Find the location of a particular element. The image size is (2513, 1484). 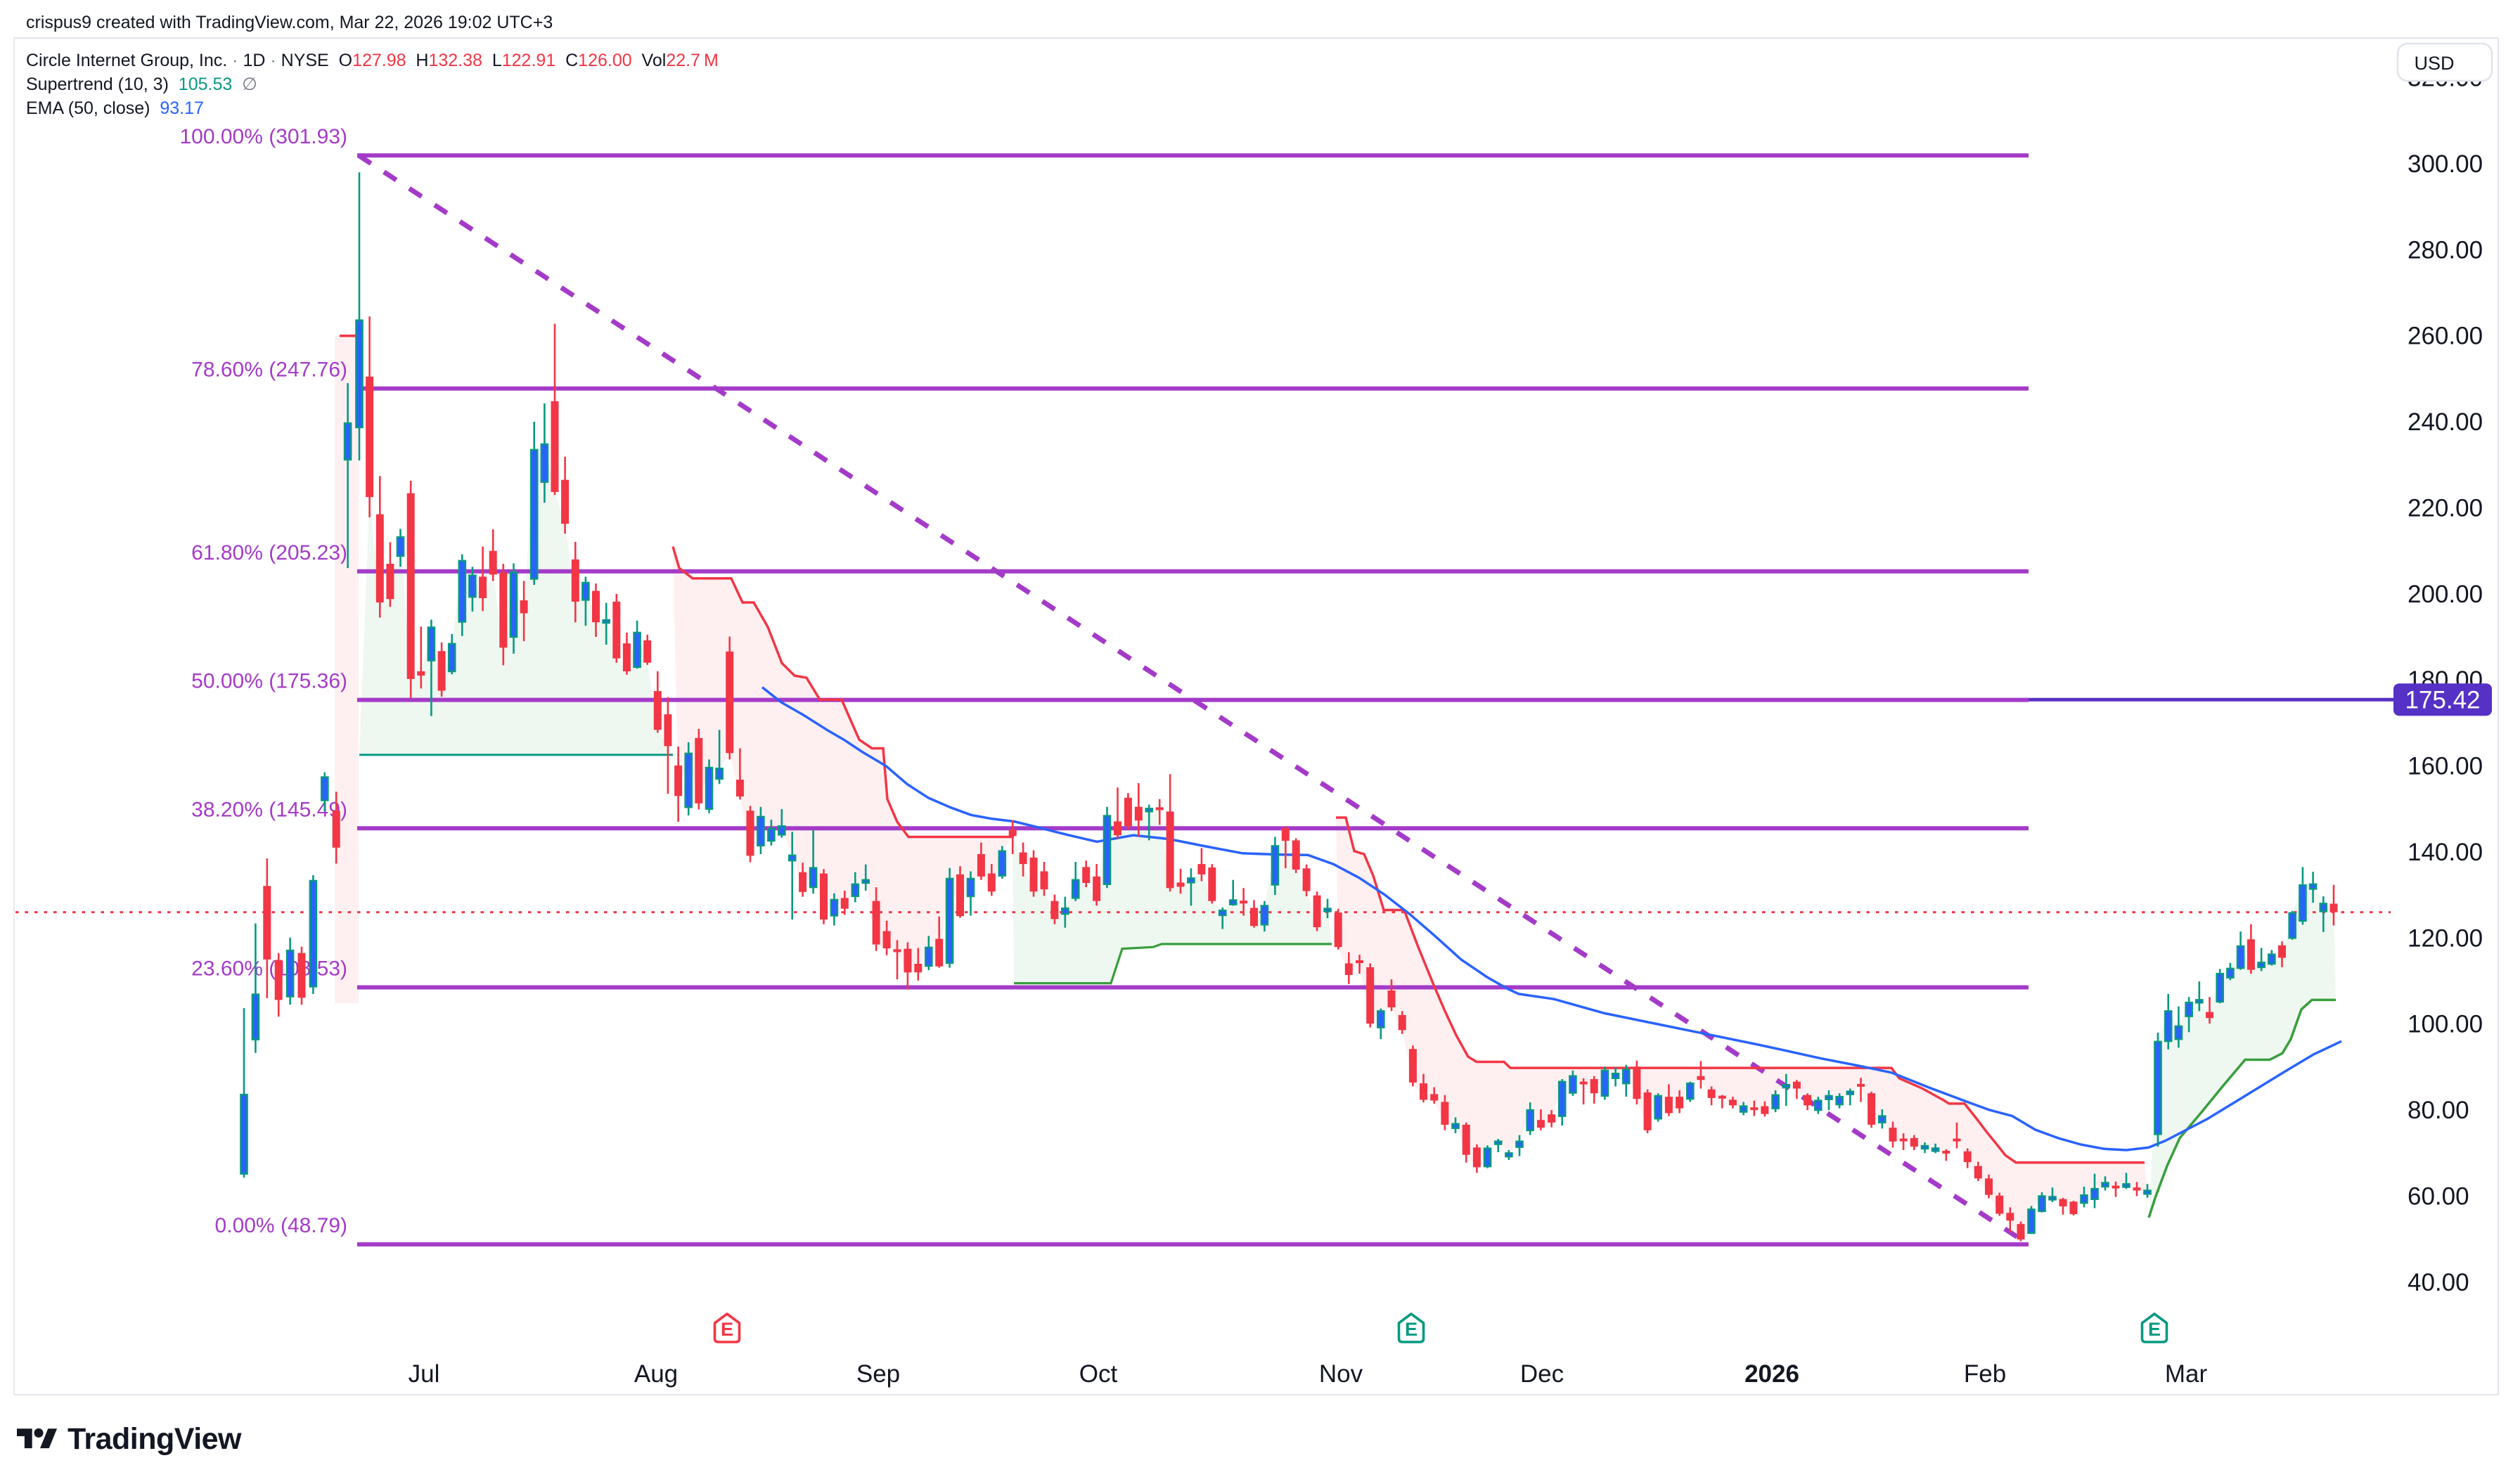

svg-text: Supertrend (10, 3) 105.53 ∅ is located at coordinates (141, 84).